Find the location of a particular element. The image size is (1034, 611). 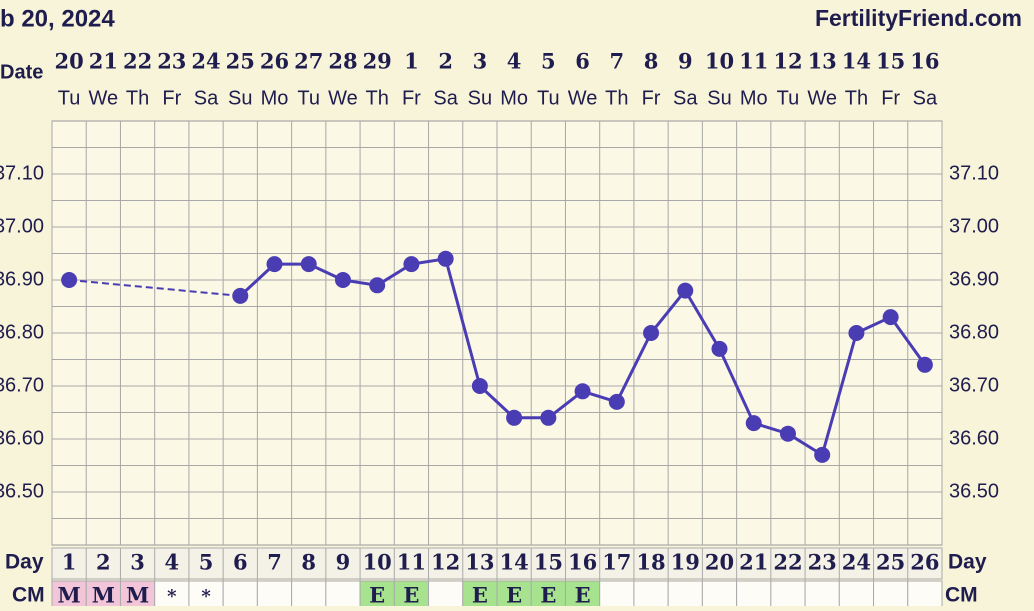

date-label: 4 is located at coordinates (514, 61).